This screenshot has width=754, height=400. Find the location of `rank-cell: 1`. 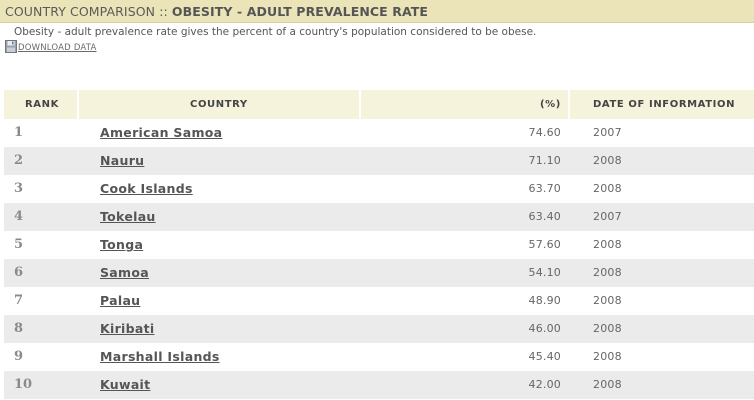

rank-cell: 1 is located at coordinates (19, 132).